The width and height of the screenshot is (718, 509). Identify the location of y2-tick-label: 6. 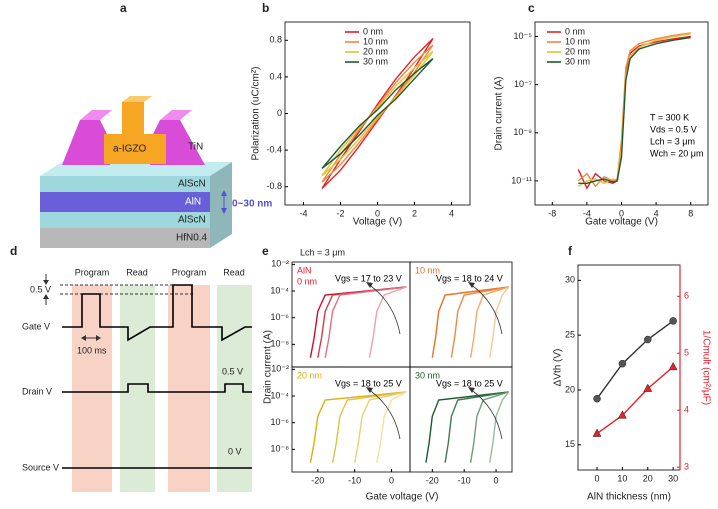
(686, 296).